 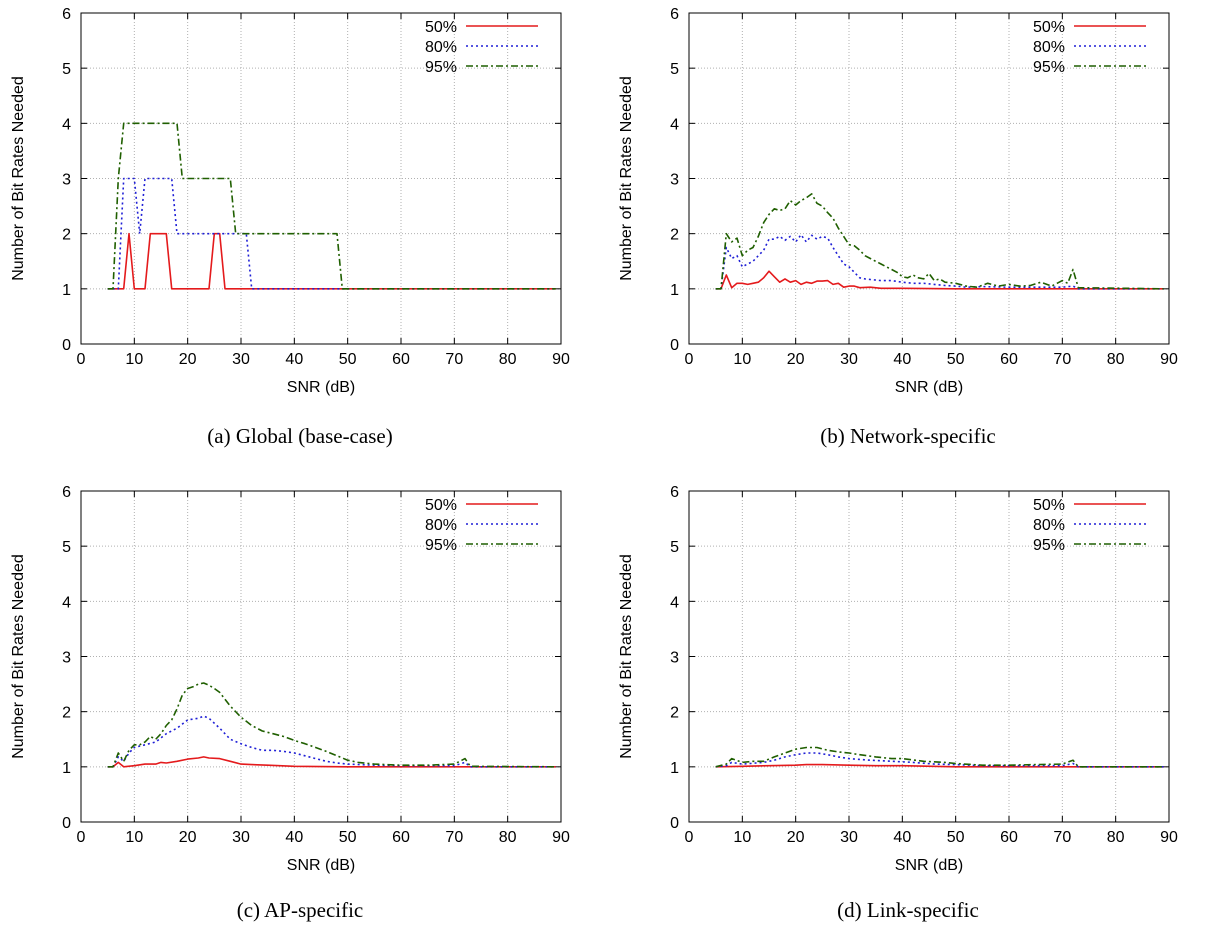 What do you see at coordinates (300, 436) in the screenshot?
I see `caption-a: (a) Global (base-case)` at bounding box center [300, 436].